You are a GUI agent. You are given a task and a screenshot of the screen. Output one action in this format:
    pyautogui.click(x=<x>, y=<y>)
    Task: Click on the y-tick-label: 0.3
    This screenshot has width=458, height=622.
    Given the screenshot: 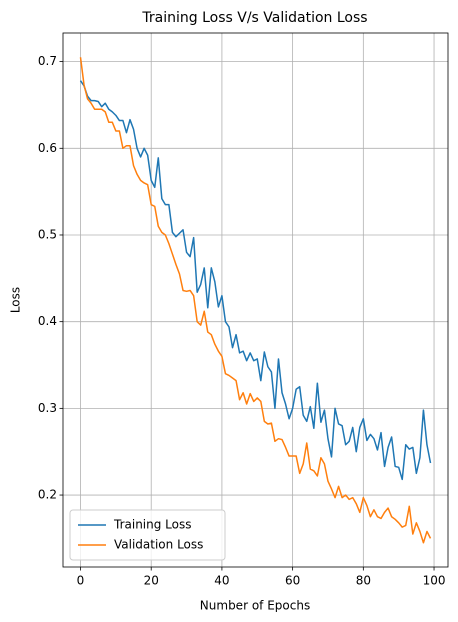 What is the action you would take?
    pyautogui.click(x=47, y=408)
    